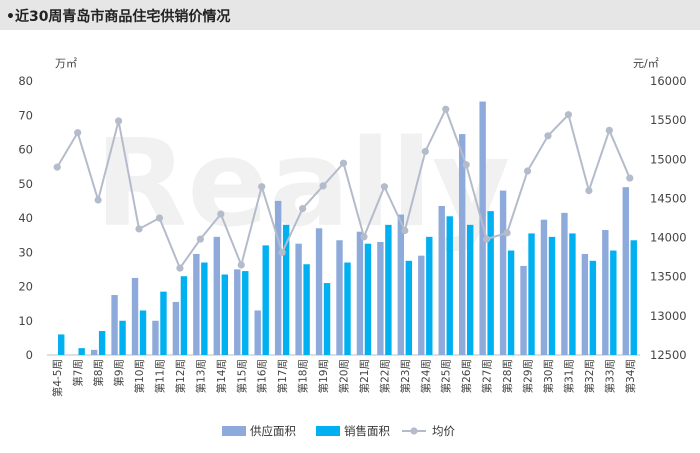 Image resolution: width=700 pixels, height=453 pixels. Describe the element at coordinates (303, 376) in the screenshot. I see `x-tick-label: 第18周` at that location.